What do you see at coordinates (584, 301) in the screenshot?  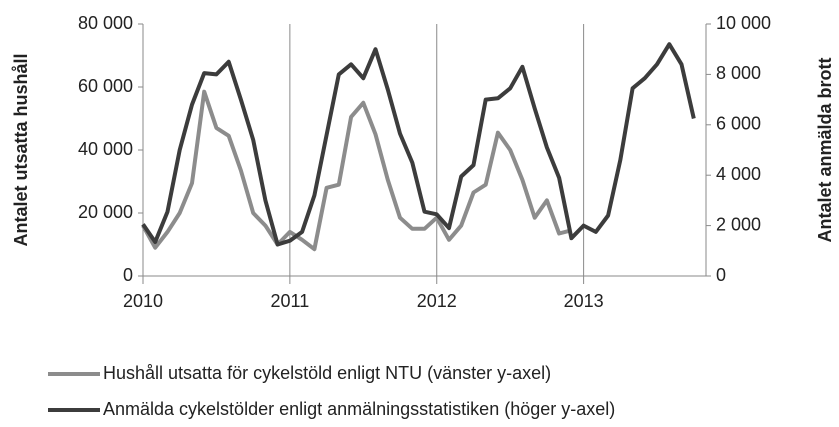 I see `x-tick-label: 2013` at bounding box center [584, 301].